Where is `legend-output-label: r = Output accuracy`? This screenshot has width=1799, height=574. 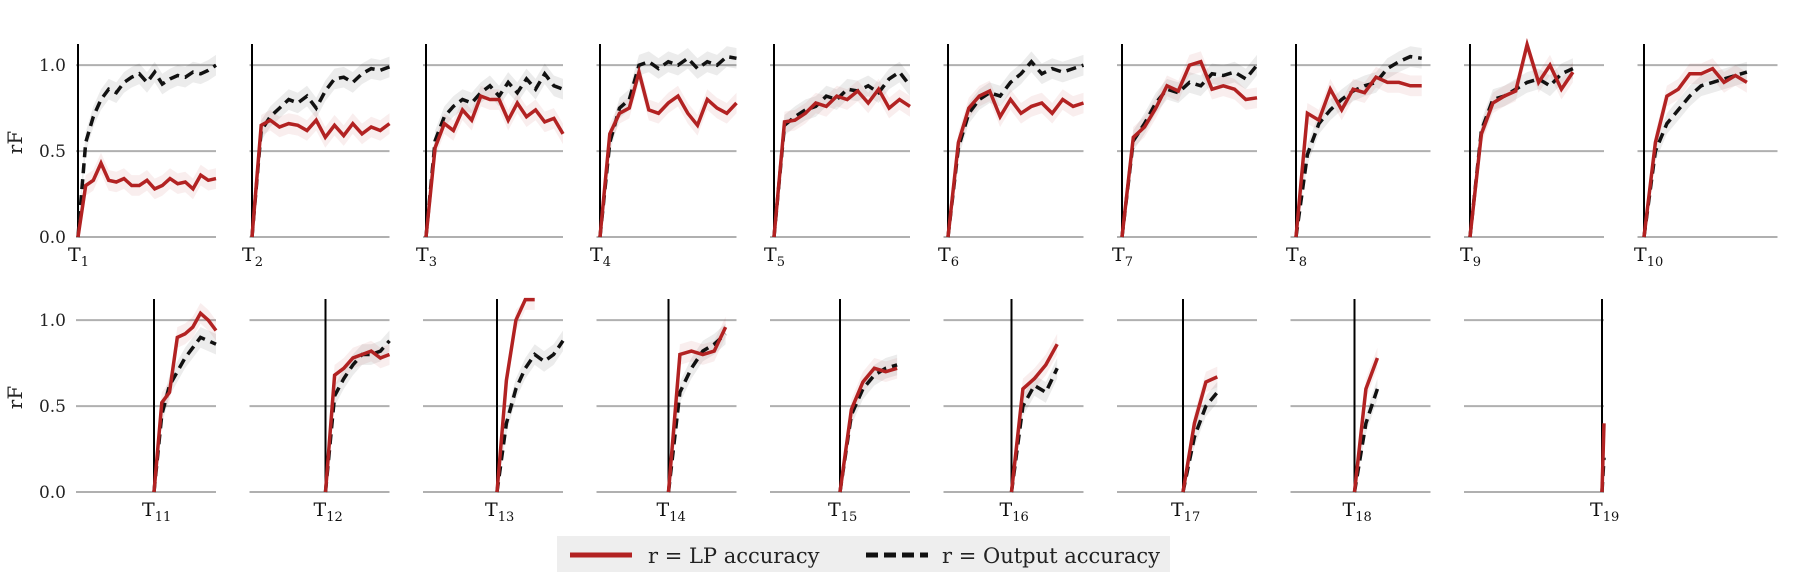 legend-output-label: r = Output accuracy is located at coordinates (1051, 556).